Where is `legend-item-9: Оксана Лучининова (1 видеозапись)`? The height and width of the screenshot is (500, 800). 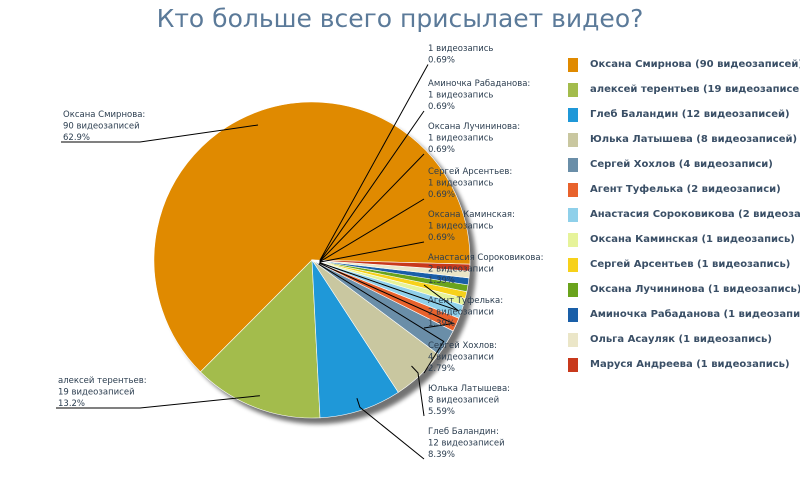
legend-item-9: Оксана Лучининова (1 видеозапись) is located at coordinates (684, 289).